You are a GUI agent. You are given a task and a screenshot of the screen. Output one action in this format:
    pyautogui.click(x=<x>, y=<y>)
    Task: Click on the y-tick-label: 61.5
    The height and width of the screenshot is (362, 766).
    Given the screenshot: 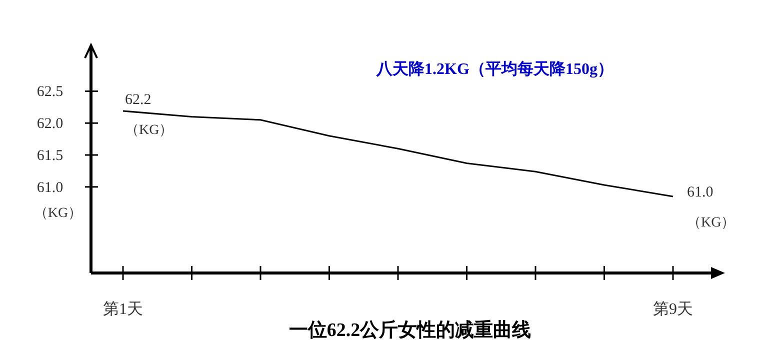 What is the action you would take?
    pyautogui.click(x=50, y=156)
    